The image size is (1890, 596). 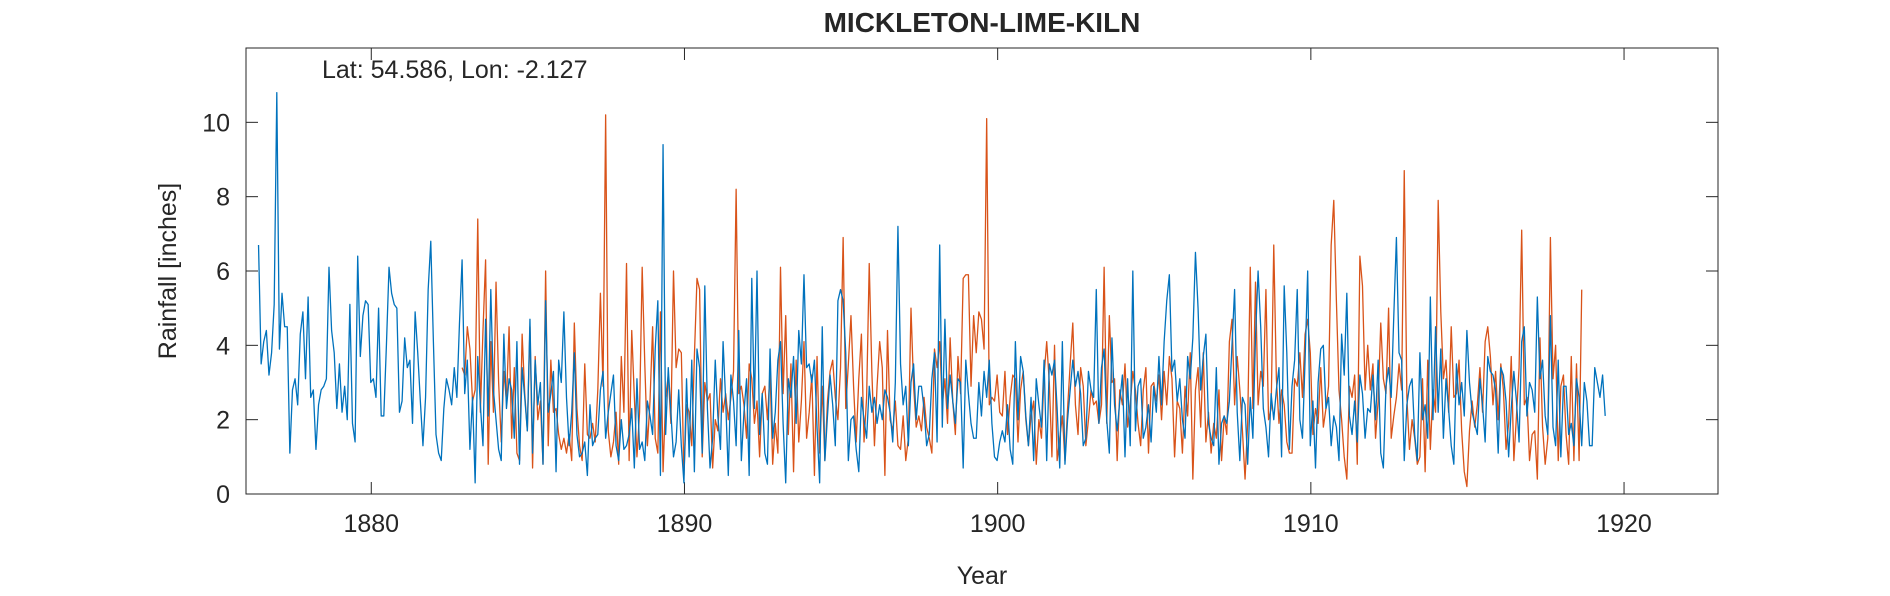 I want to click on x-tick-labels: 1880 1890 1900 1910 1920, so click(x=997, y=524).